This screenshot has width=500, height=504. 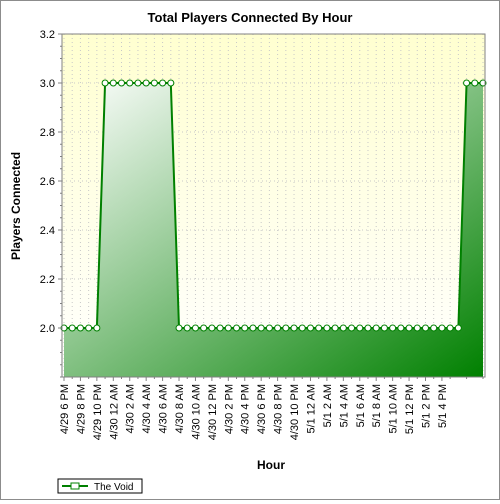 I want to click on x-tick-label: 5/1 12 PM, so click(x=410, y=409).